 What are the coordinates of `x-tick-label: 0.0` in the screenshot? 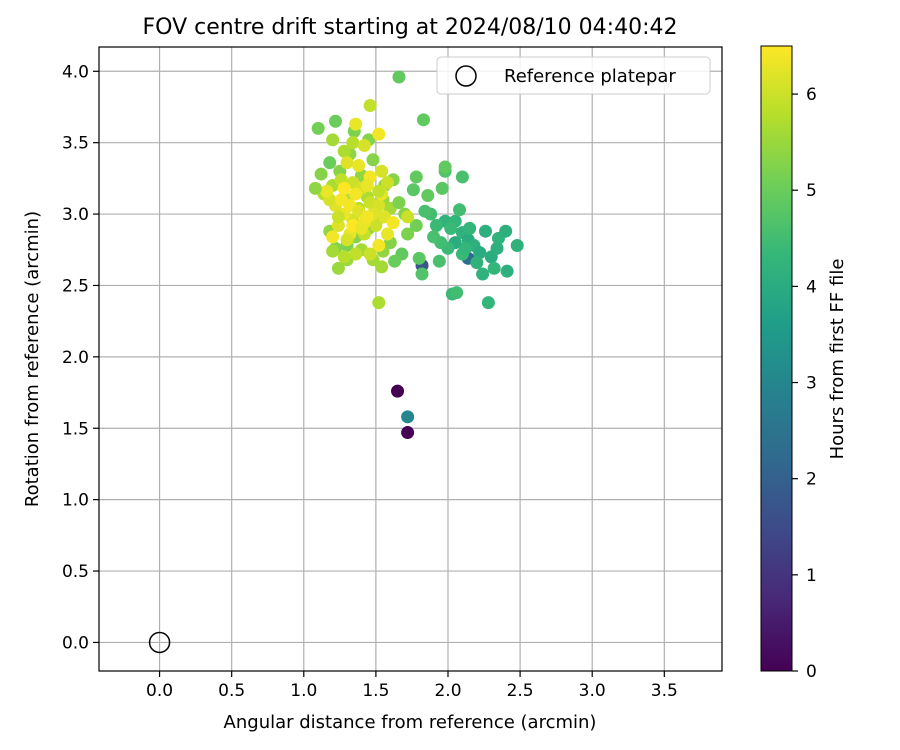 It's located at (159, 691).